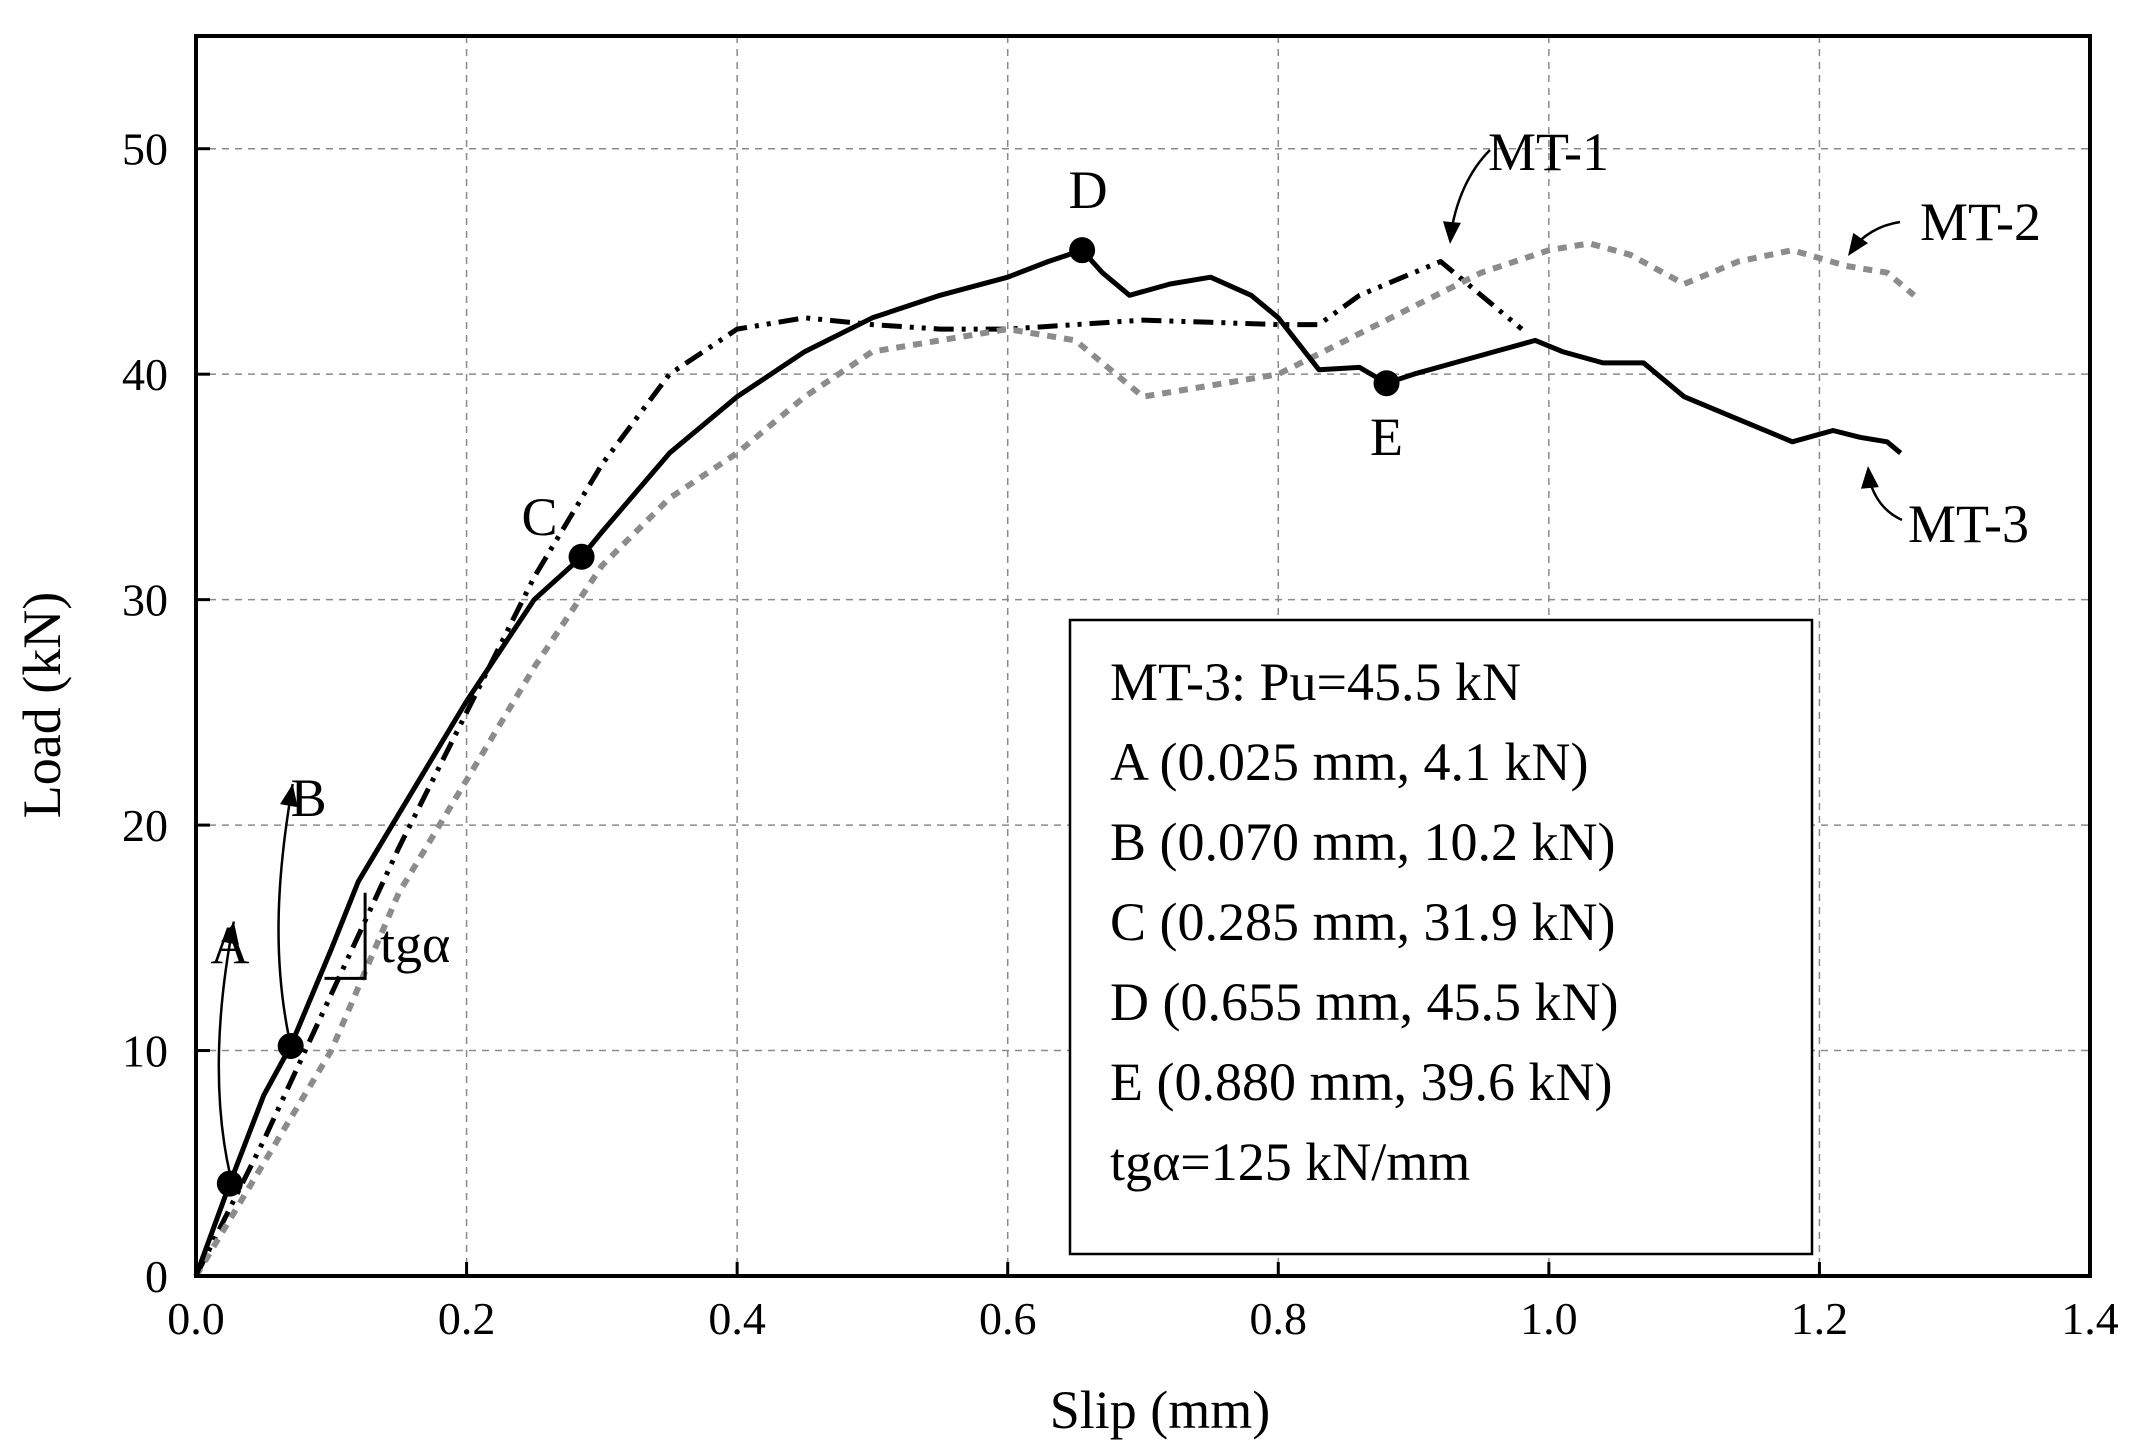 The width and height of the screenshot is (2145, 1453). I want to click on point-b-marker, so click(290, 1046).